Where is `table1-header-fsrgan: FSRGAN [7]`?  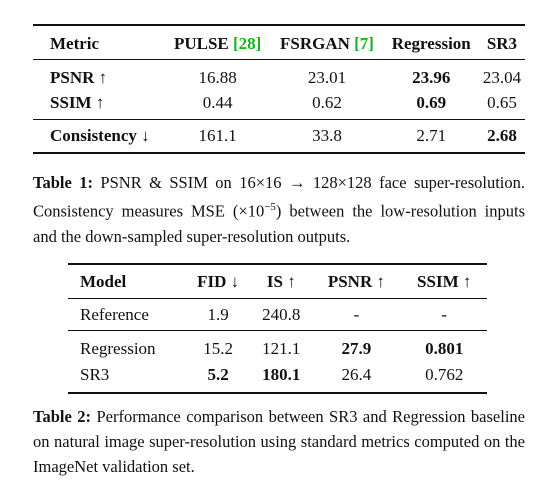 table1-header-fsrgan: FSRGAN [7] is located at coordinates (326, 42).